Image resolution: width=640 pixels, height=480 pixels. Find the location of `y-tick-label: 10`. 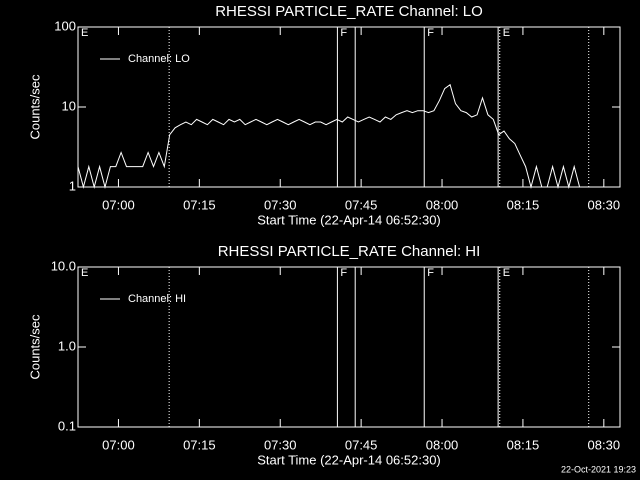

y-tick-label: 10 is located at coordinates (69, 105).